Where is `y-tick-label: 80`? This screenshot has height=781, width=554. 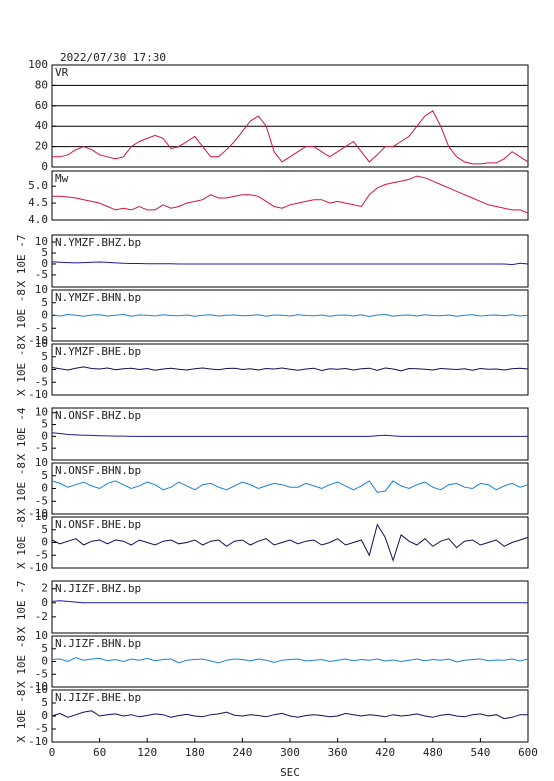
y-tick-label: 80 is located at coordinates (41, 84).